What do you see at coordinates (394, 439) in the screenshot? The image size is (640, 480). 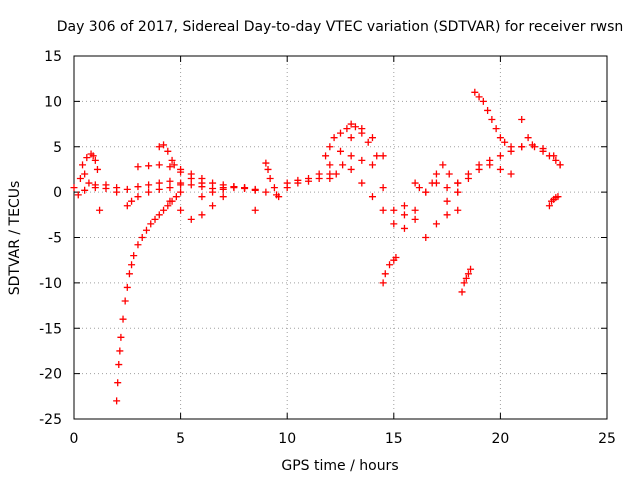 I see `x-tick-label: 15` at bounding box center [394, 439].